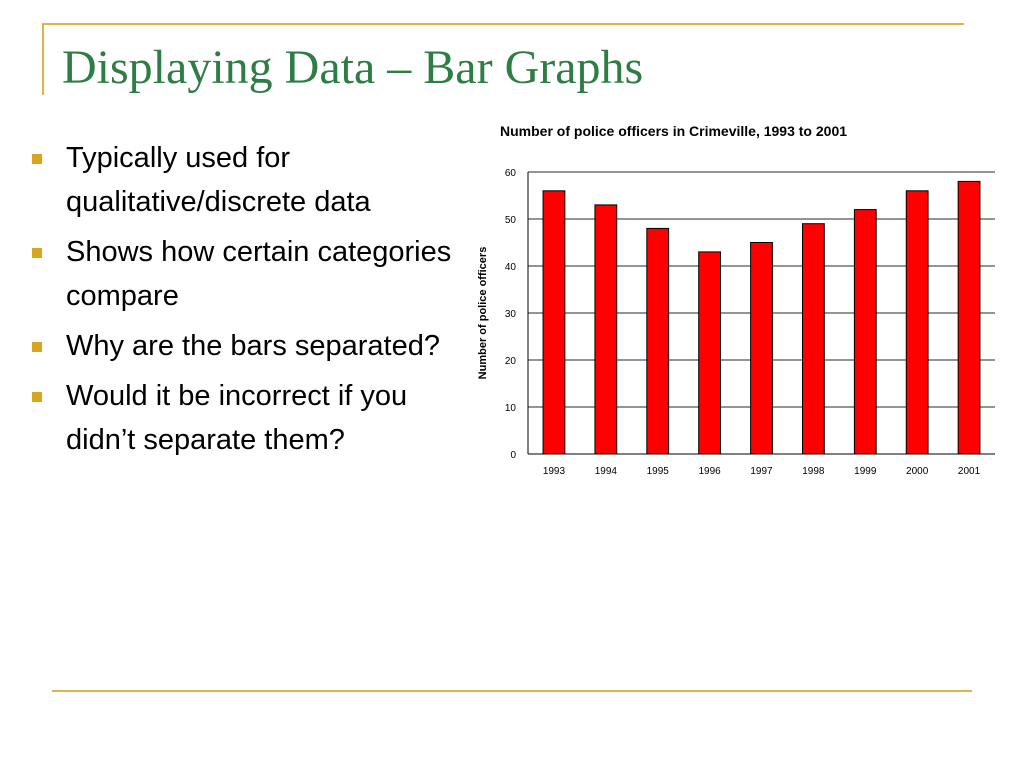 The height and width of the screenshot is (768, 1024). I want to click on y-tick-label: 10, so click(511, 408).